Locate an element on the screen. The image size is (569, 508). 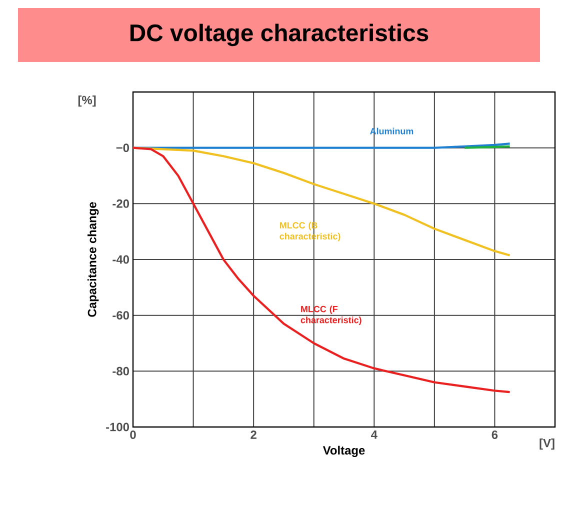
x-tick-label: 4 is located at coordinates (374, 434).